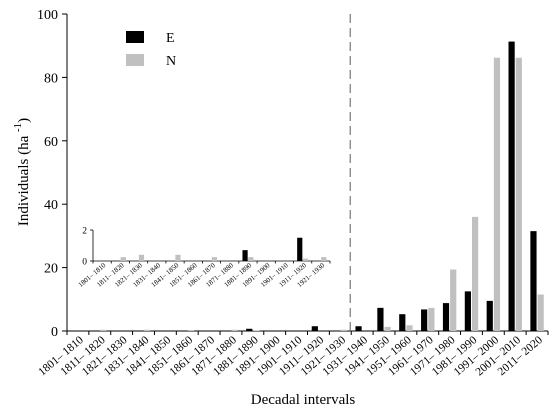 This screenshot has height=412, width=550. What do you see at coordinates (24, 179) in the screenshot?
I see `y-axis-title-main: Individuals (ha` at bounding box center [24, 179].